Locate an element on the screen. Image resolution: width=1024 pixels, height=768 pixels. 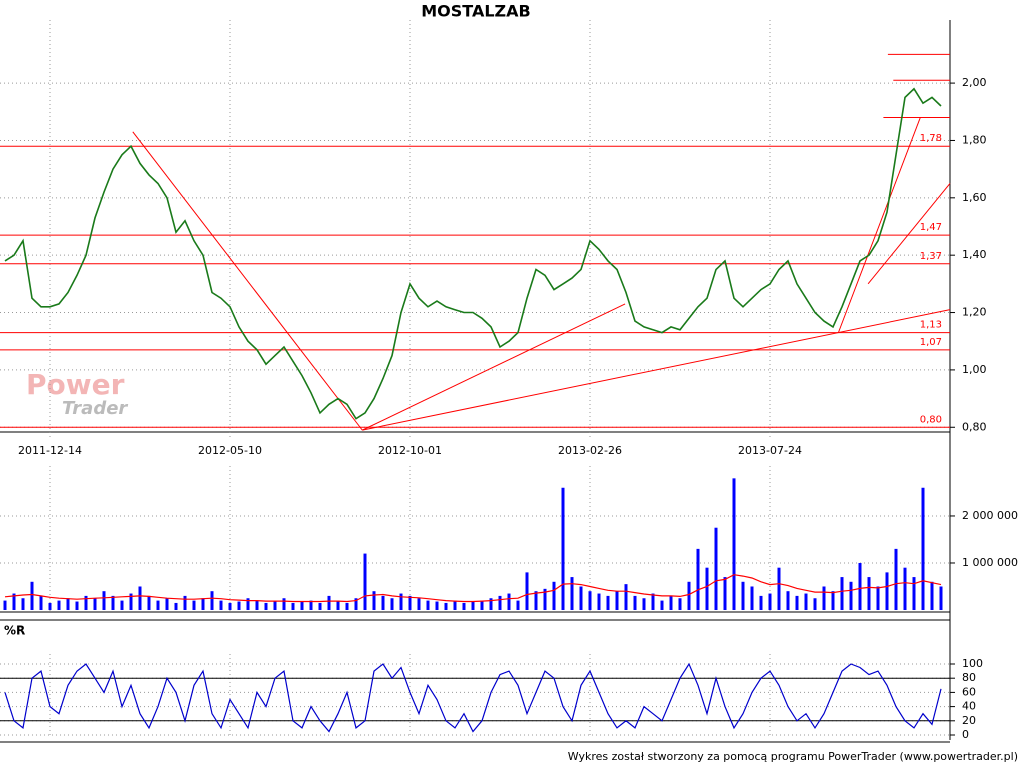
y-tick-label: 1,80 is located at coordinates (974, 139).